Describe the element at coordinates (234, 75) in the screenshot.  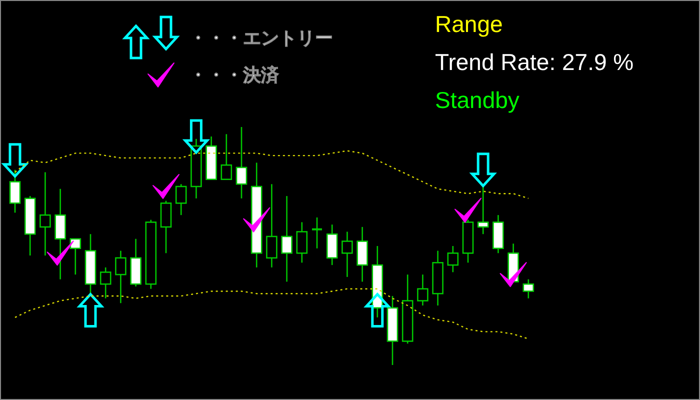
I see `legend-label: ・・・決済` at that location.